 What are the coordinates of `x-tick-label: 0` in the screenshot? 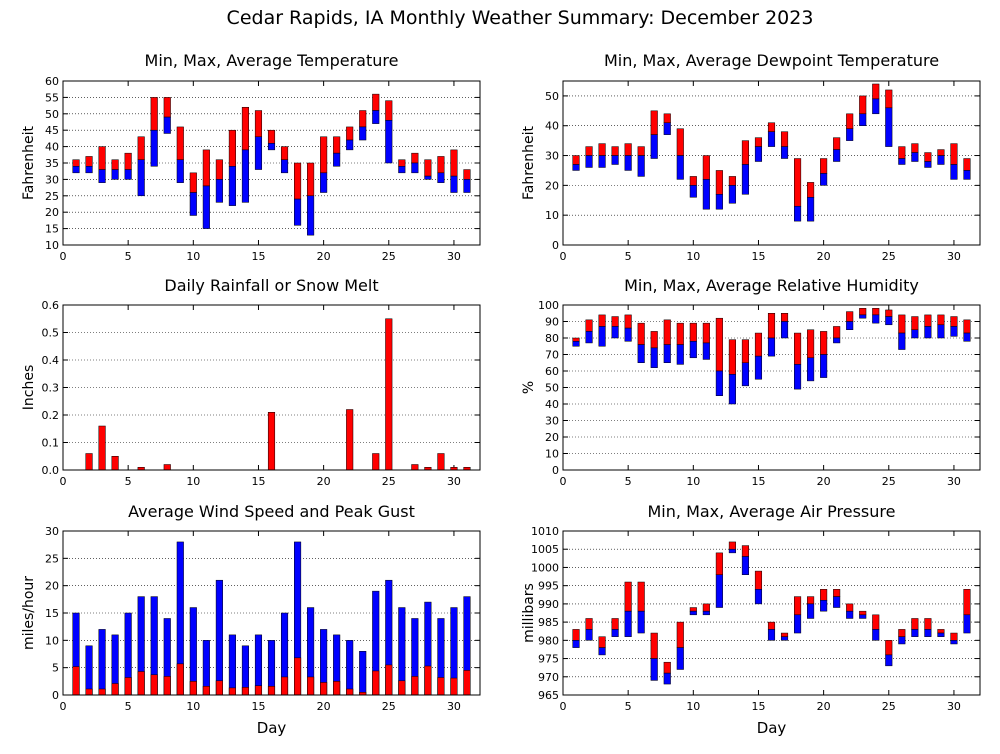 It's located at (63, 256).